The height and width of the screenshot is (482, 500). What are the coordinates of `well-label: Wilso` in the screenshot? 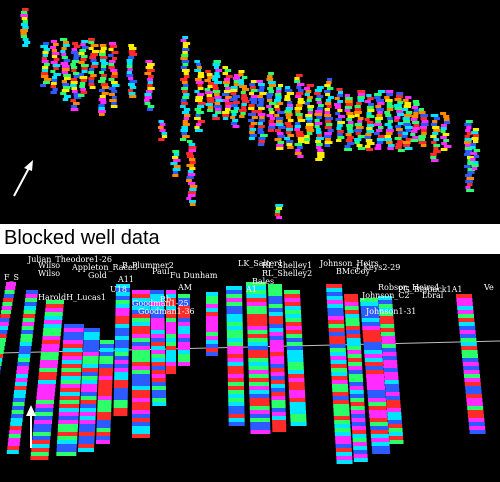 It's located at (49, 265).